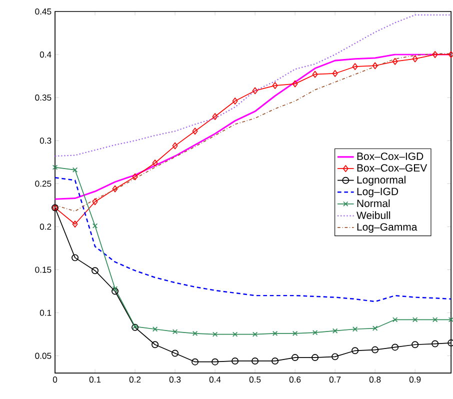 The image size is (453, 399). I want to click on legend-label: Normal, so click(373, 203).